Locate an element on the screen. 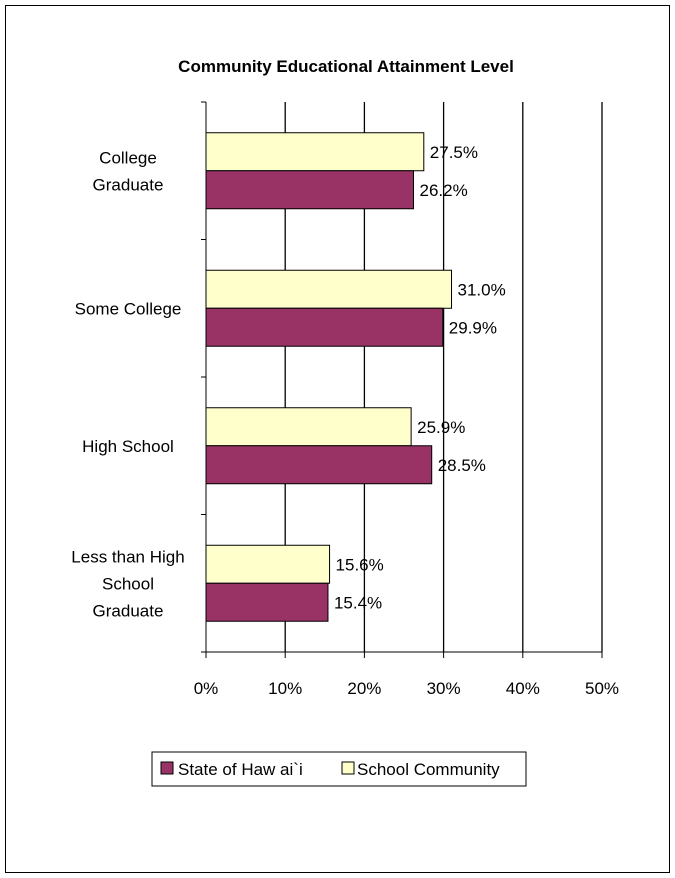  data-label: 28.5% is located at coordinates (462, 465).